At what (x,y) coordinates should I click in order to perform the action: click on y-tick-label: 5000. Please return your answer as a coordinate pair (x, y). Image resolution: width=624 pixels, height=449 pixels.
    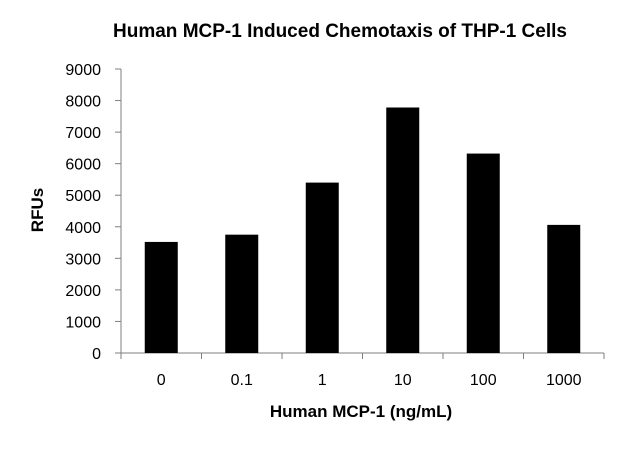
    Looking at the image, I should click on (83, 196).